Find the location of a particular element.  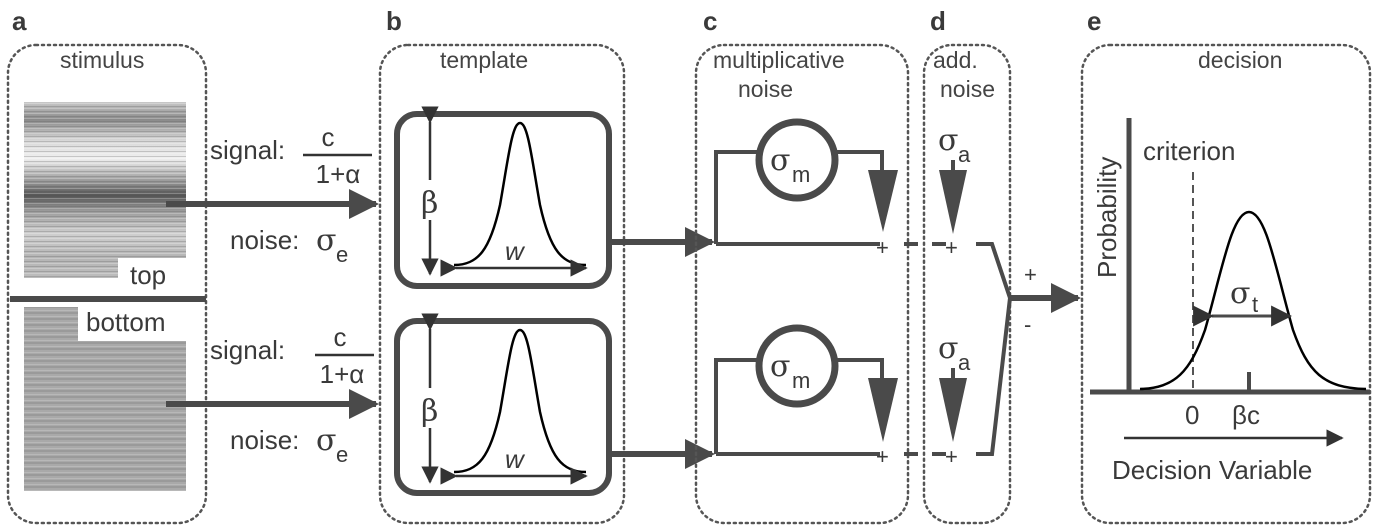

sigma-m-top: σ is located at coordinates (780, 160).